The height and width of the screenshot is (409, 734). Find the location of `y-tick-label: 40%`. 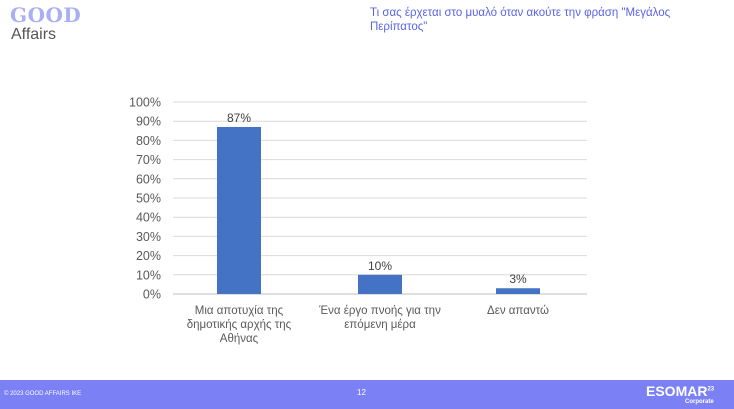

y-tick-label: 40% is located at coordinates (148, 218).